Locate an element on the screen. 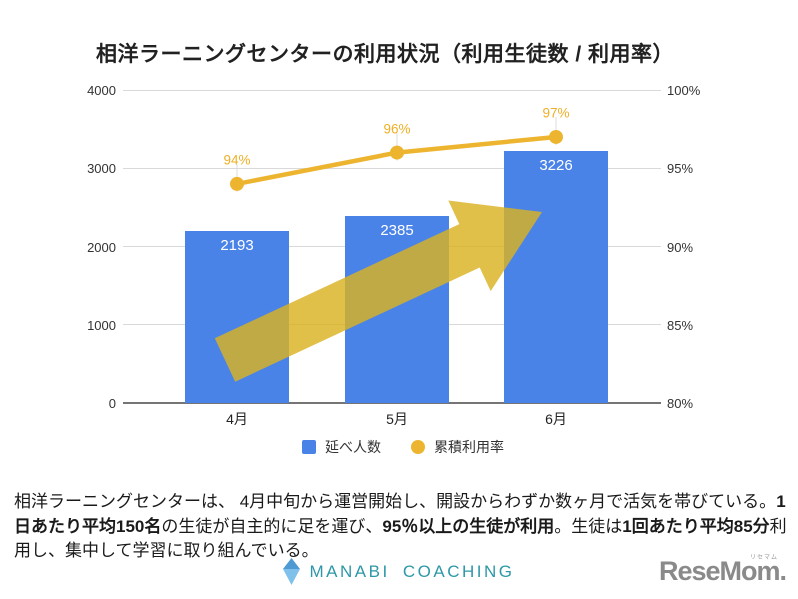 The image size is (798, 599). chart-title: 相洋ラーニングセンターの利用状況（利用生徒数 / 利用率） is located at coordinates (384, 54).